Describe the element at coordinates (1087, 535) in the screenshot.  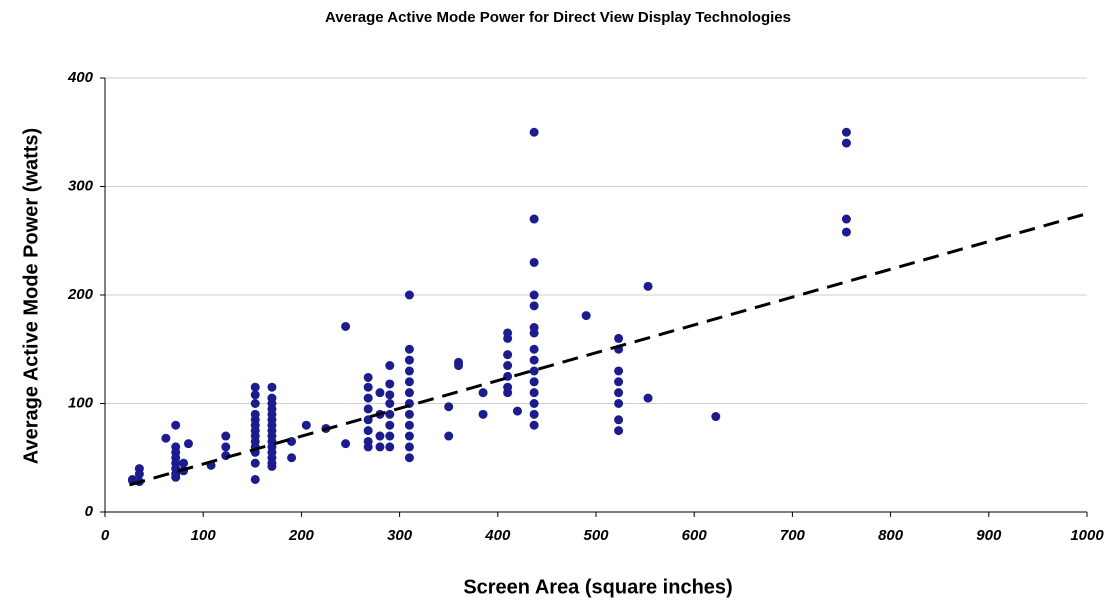
I see `x-tick-label: 1000` at that location.